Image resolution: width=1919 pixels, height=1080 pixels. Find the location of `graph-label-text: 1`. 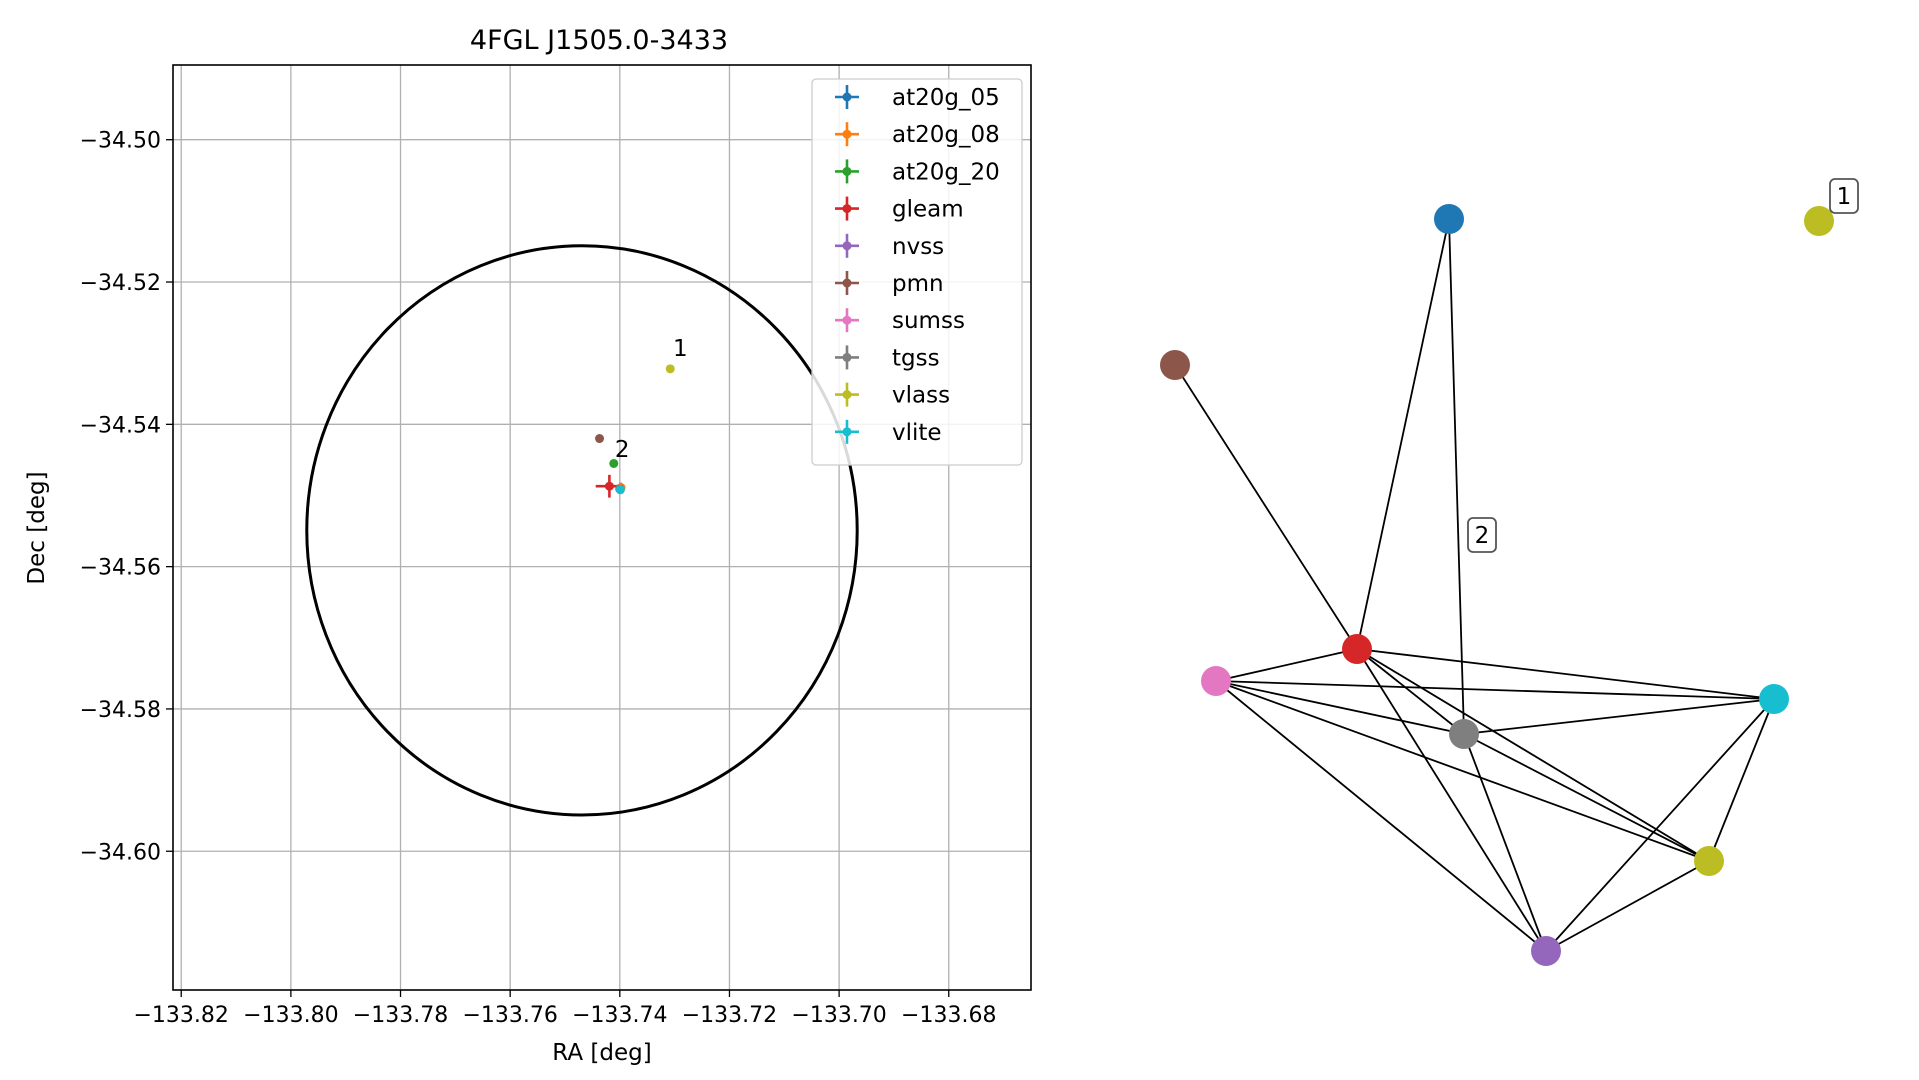

graph-label-text: 1 is located at coordinates (1844, 197).